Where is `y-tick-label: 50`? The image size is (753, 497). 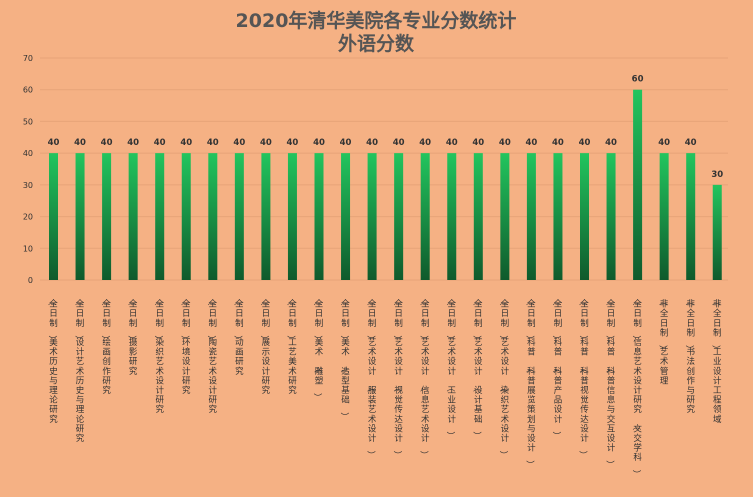 y-tick-label: 50 is located at coordinates (28, 121).